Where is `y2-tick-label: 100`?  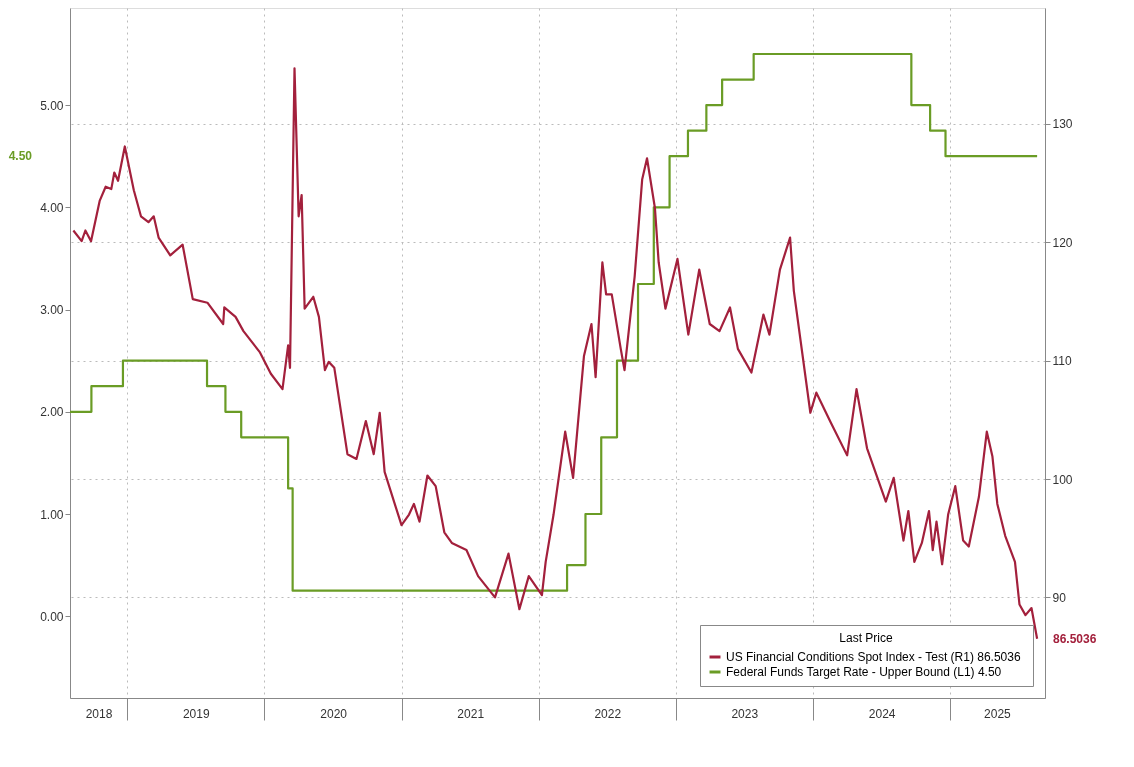 y2-tick-label: 100 is located at coordinates (1062, 479).